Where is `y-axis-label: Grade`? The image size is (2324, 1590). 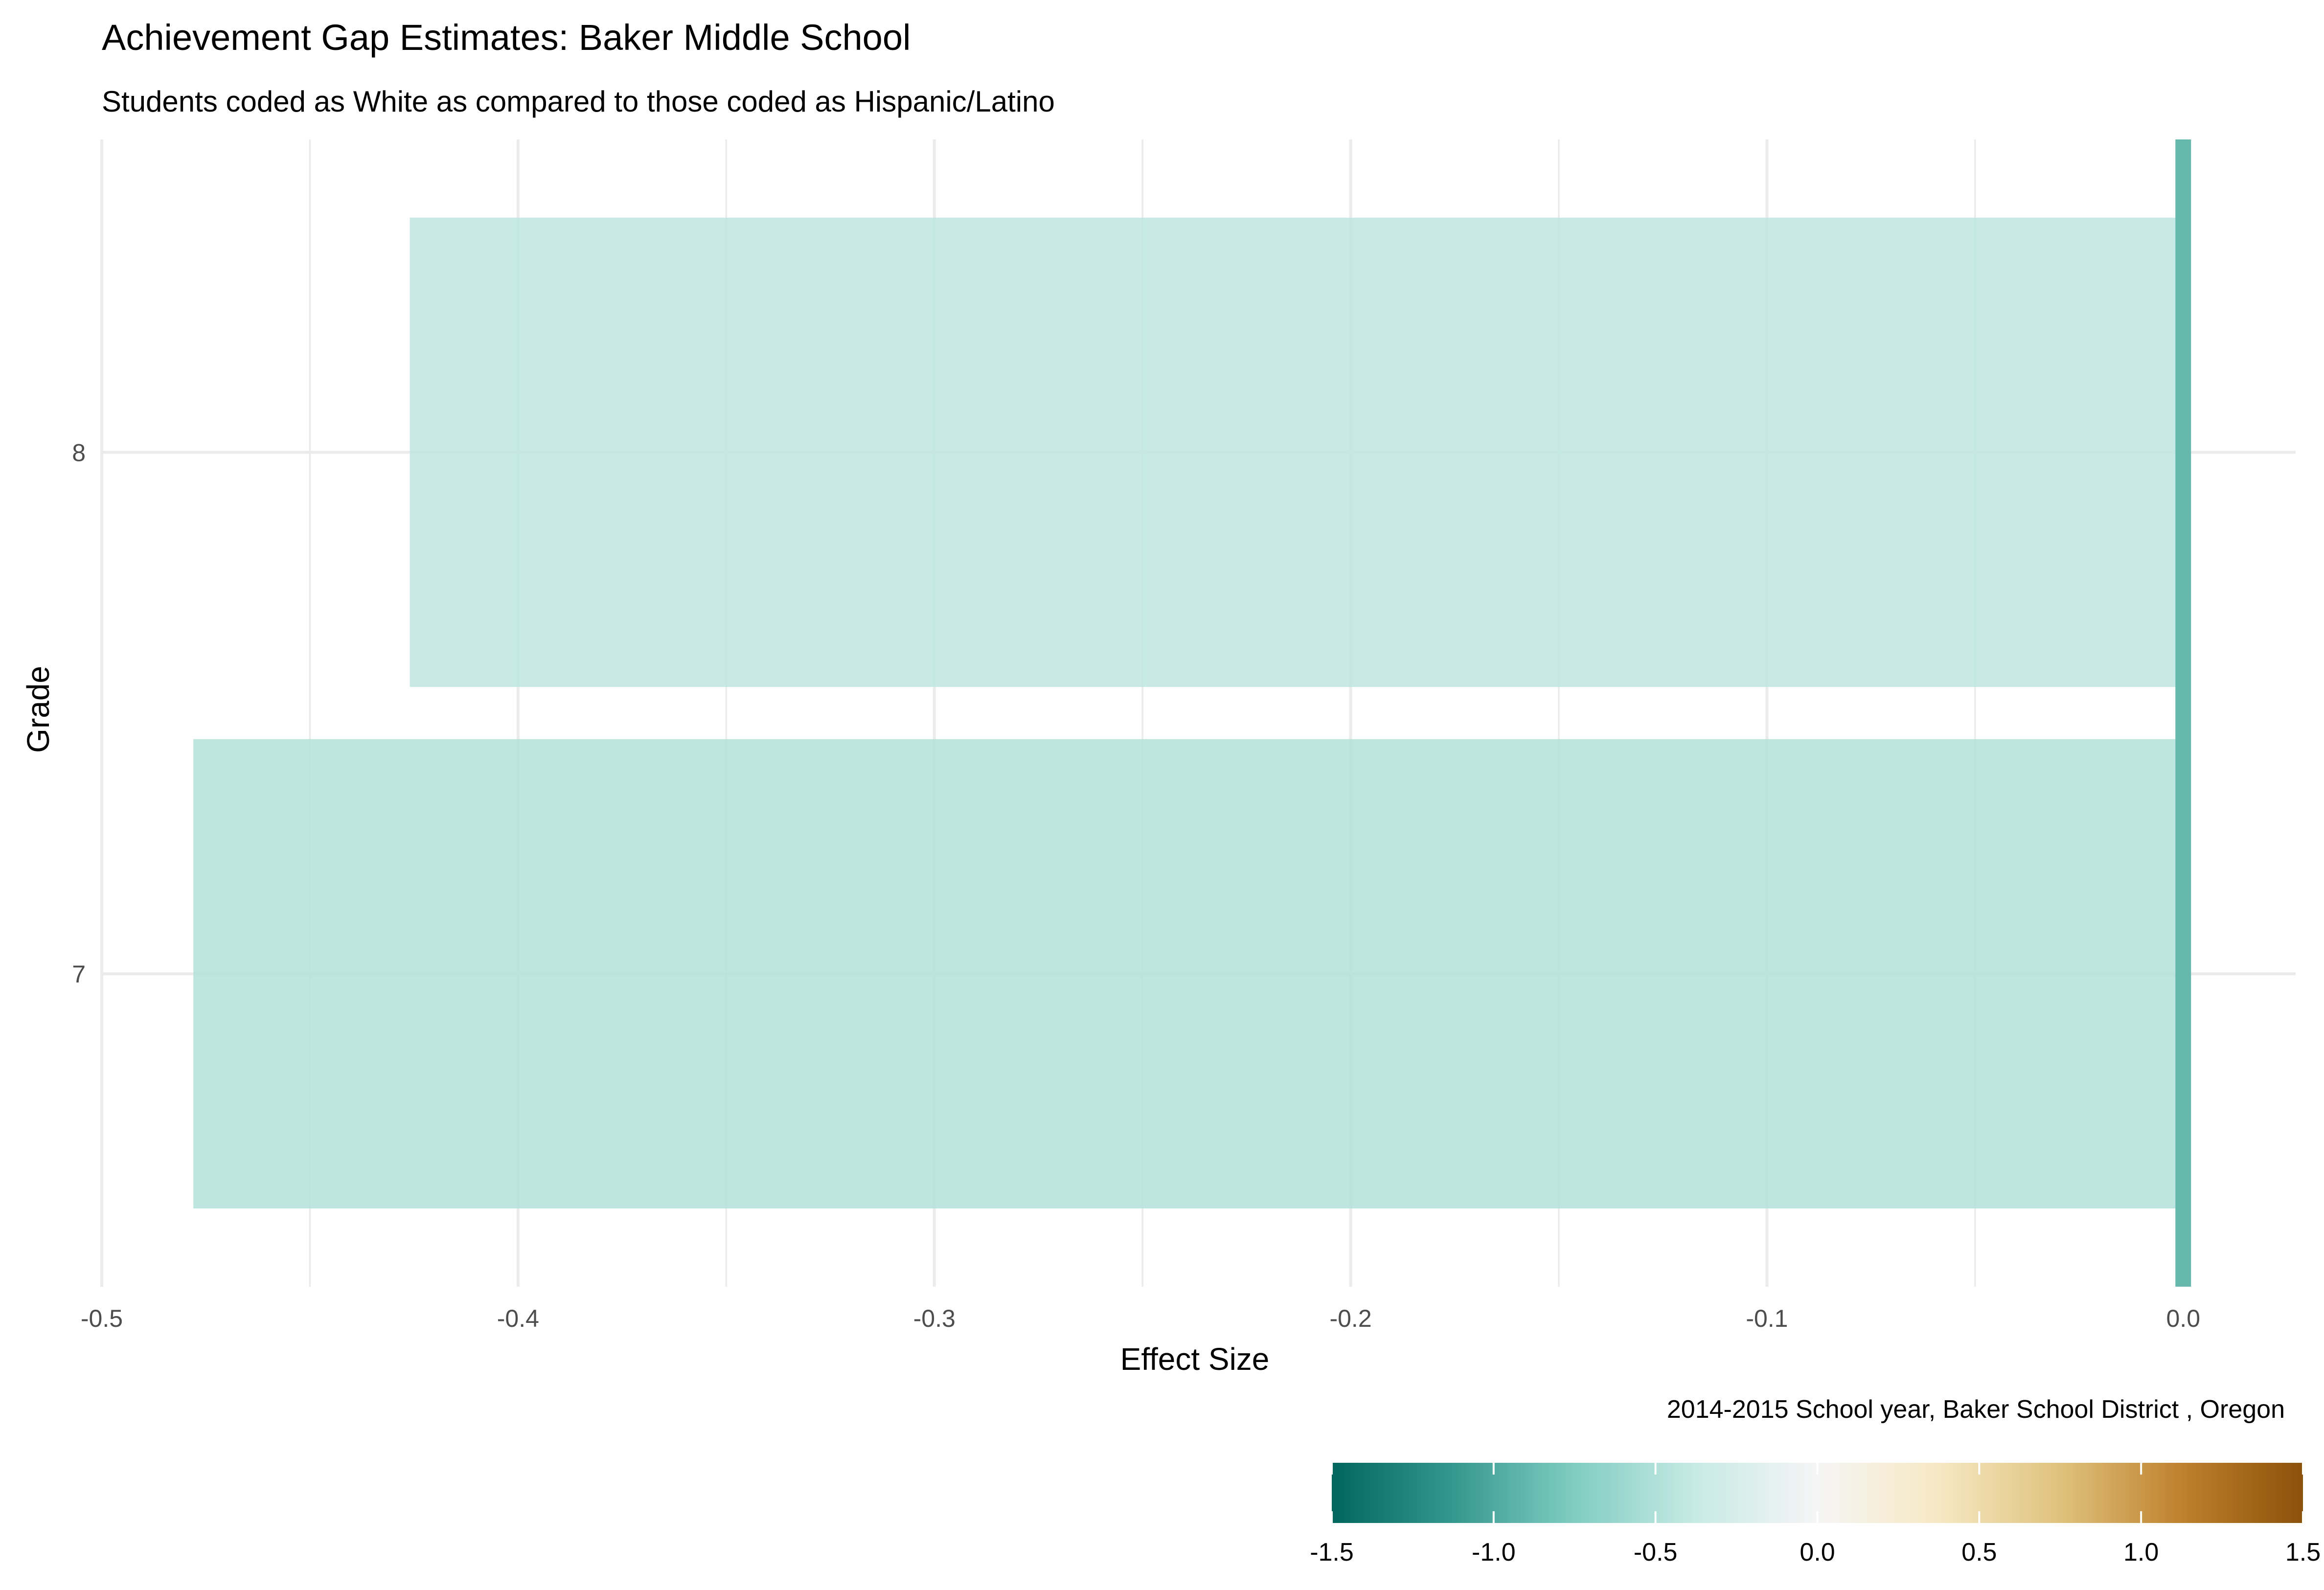
y-axis-label: Grade is located at coordinates (38, 710).